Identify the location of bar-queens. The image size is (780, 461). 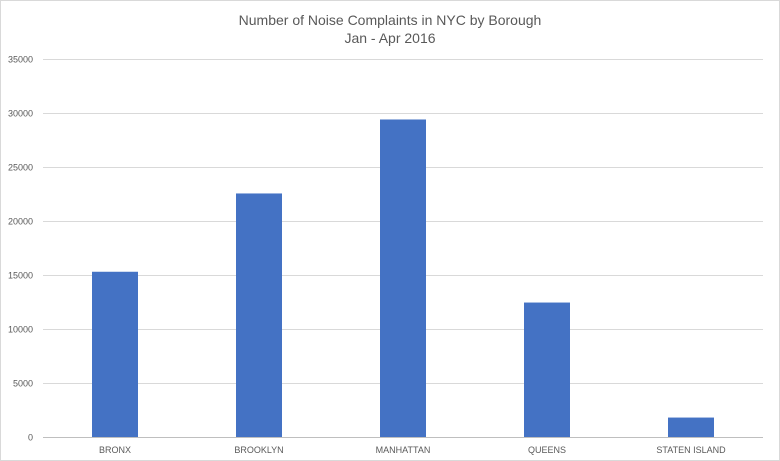
(547, 369).